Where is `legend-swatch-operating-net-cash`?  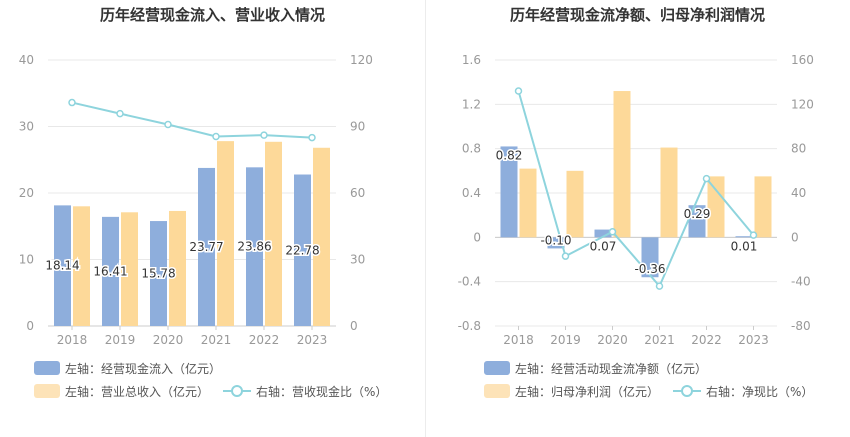 legend-swatch-operating-net-cash is located at coordinates (497, 368).